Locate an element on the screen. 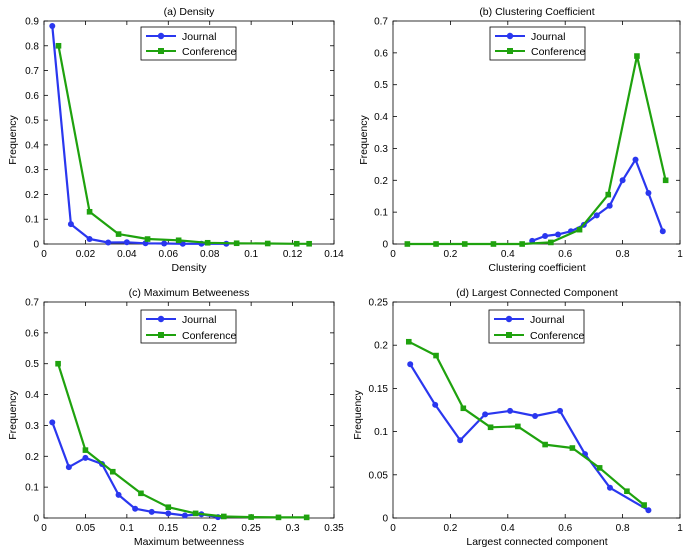 This screenshot has height=554, width=692. chart-title: (c) Maximum Betweeness is located at coordinates (189, 293).